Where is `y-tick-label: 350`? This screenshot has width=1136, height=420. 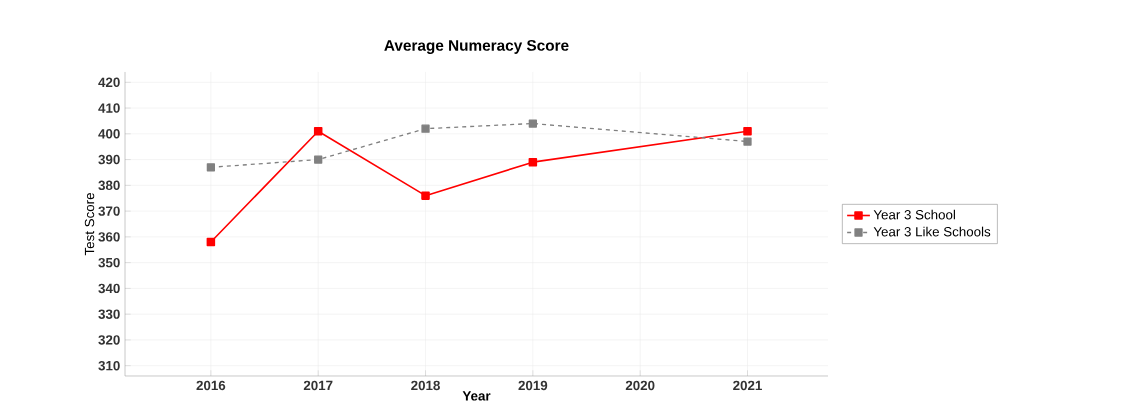
y-tick-label: 350 is located at coordinates (109, 262).